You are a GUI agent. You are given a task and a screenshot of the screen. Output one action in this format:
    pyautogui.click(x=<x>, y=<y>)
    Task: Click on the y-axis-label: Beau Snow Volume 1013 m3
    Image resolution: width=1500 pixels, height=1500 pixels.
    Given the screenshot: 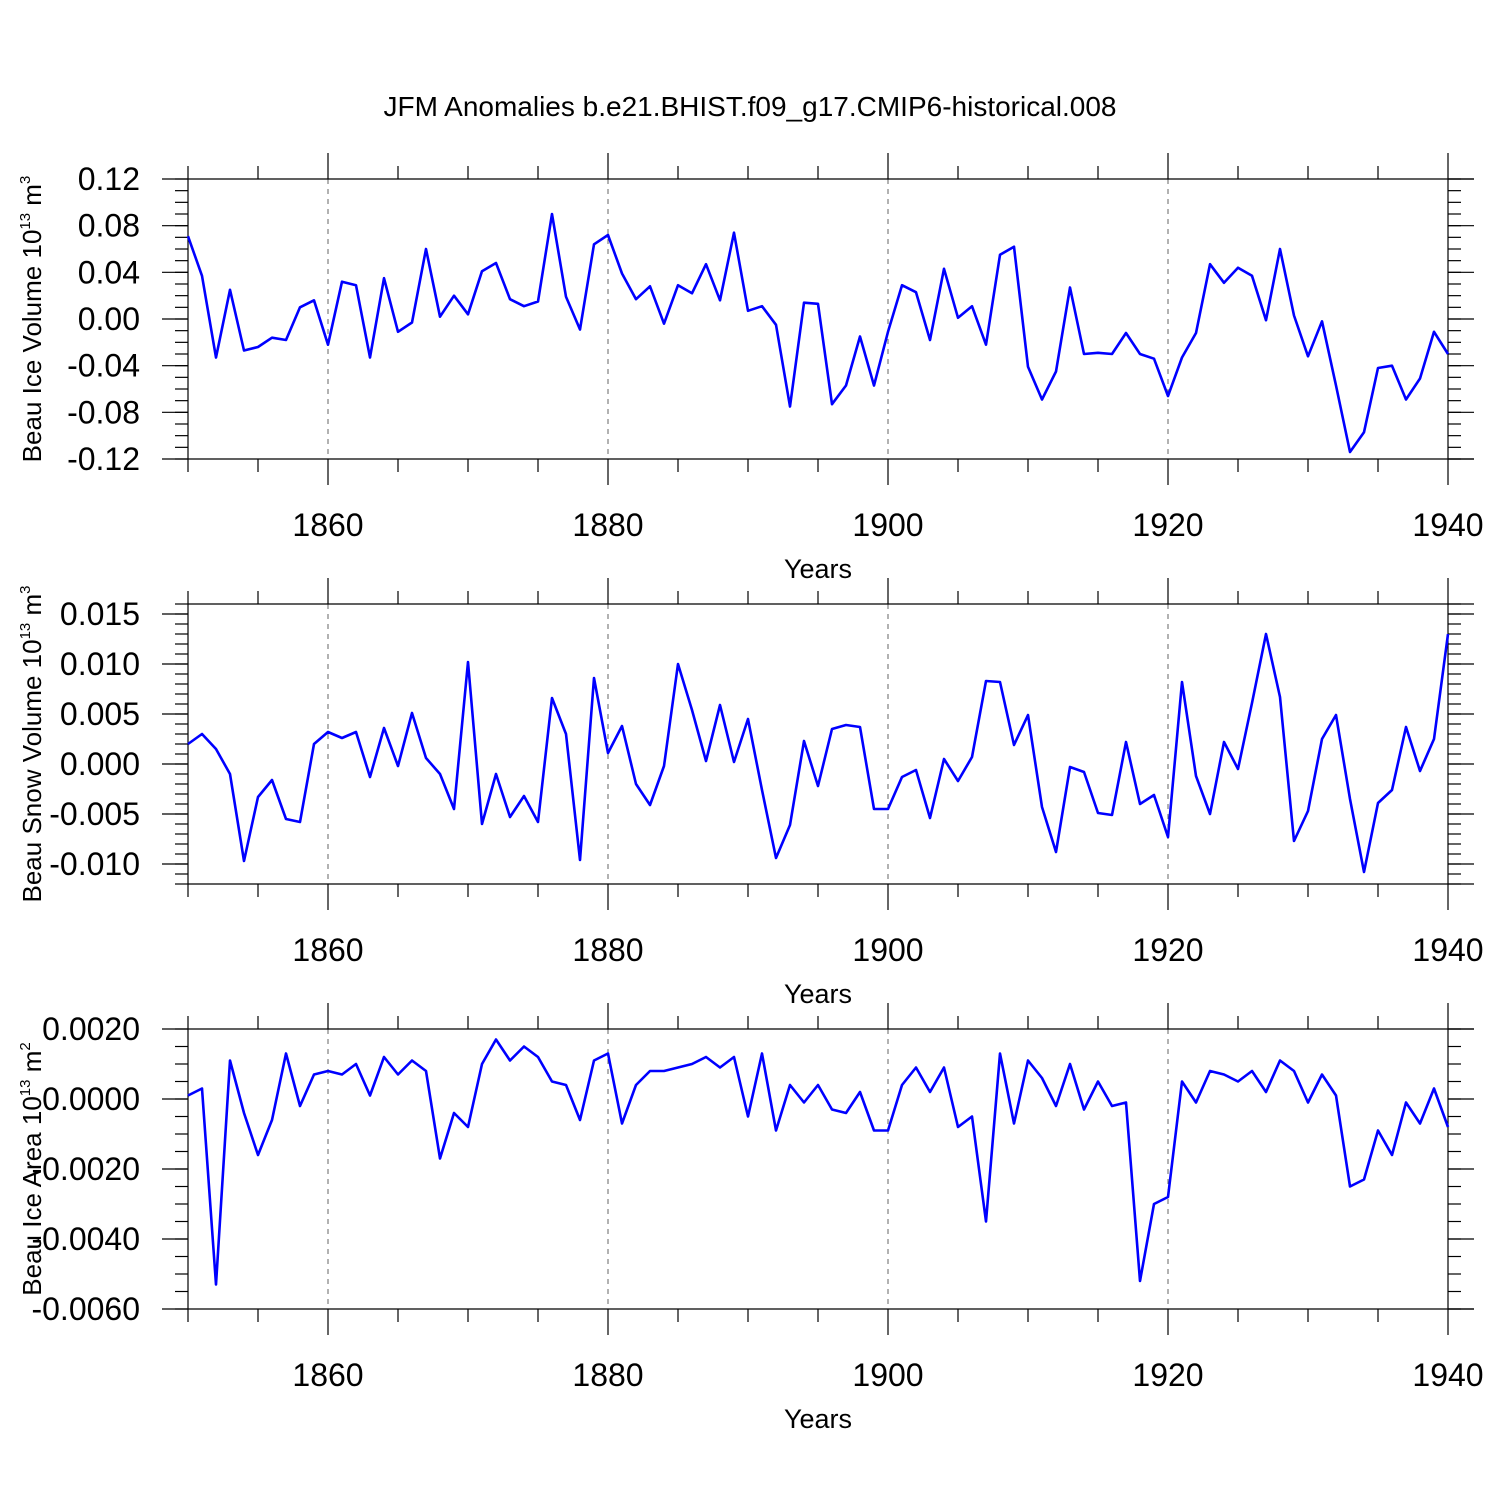 What is the action you would take?
    pyautogui.click(x=32, y=744)
    